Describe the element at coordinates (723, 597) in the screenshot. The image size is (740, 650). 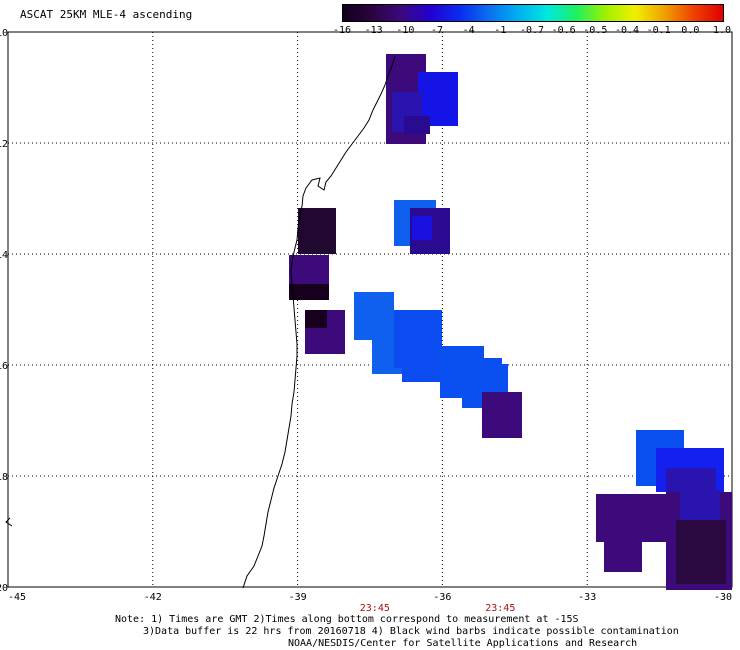
I see `lon-tick-label: -30` at that location.